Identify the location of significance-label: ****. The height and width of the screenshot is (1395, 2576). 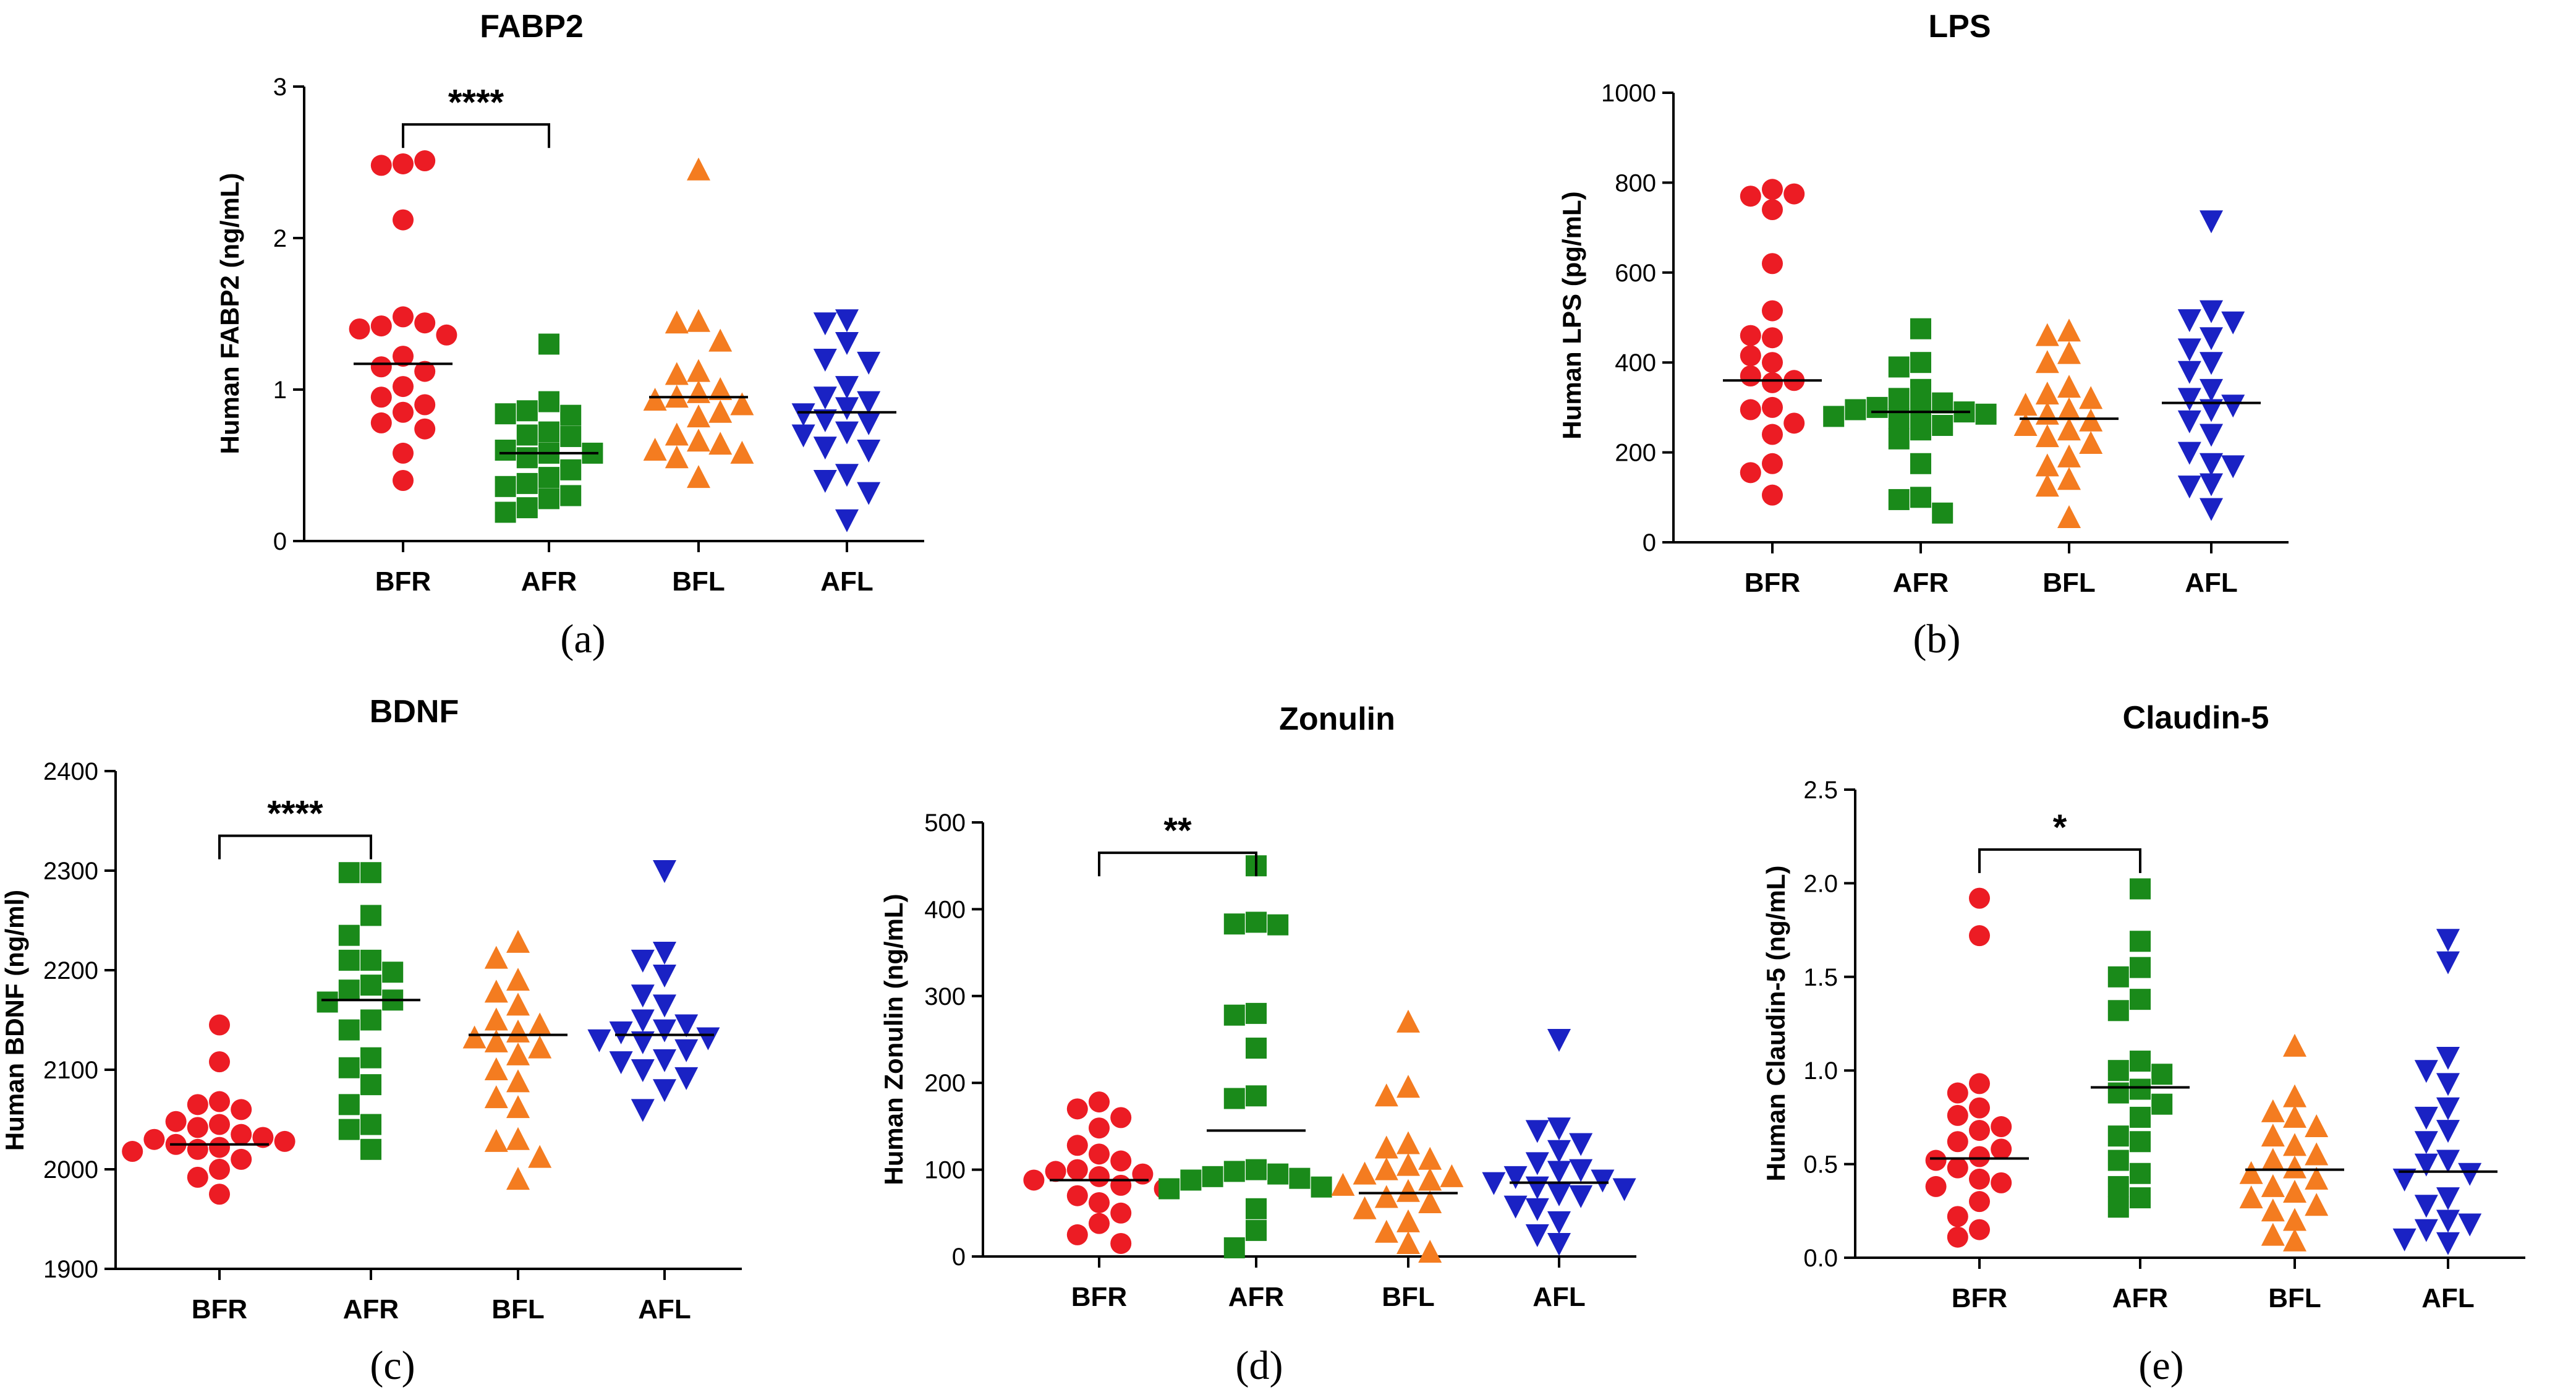
(476, 102).